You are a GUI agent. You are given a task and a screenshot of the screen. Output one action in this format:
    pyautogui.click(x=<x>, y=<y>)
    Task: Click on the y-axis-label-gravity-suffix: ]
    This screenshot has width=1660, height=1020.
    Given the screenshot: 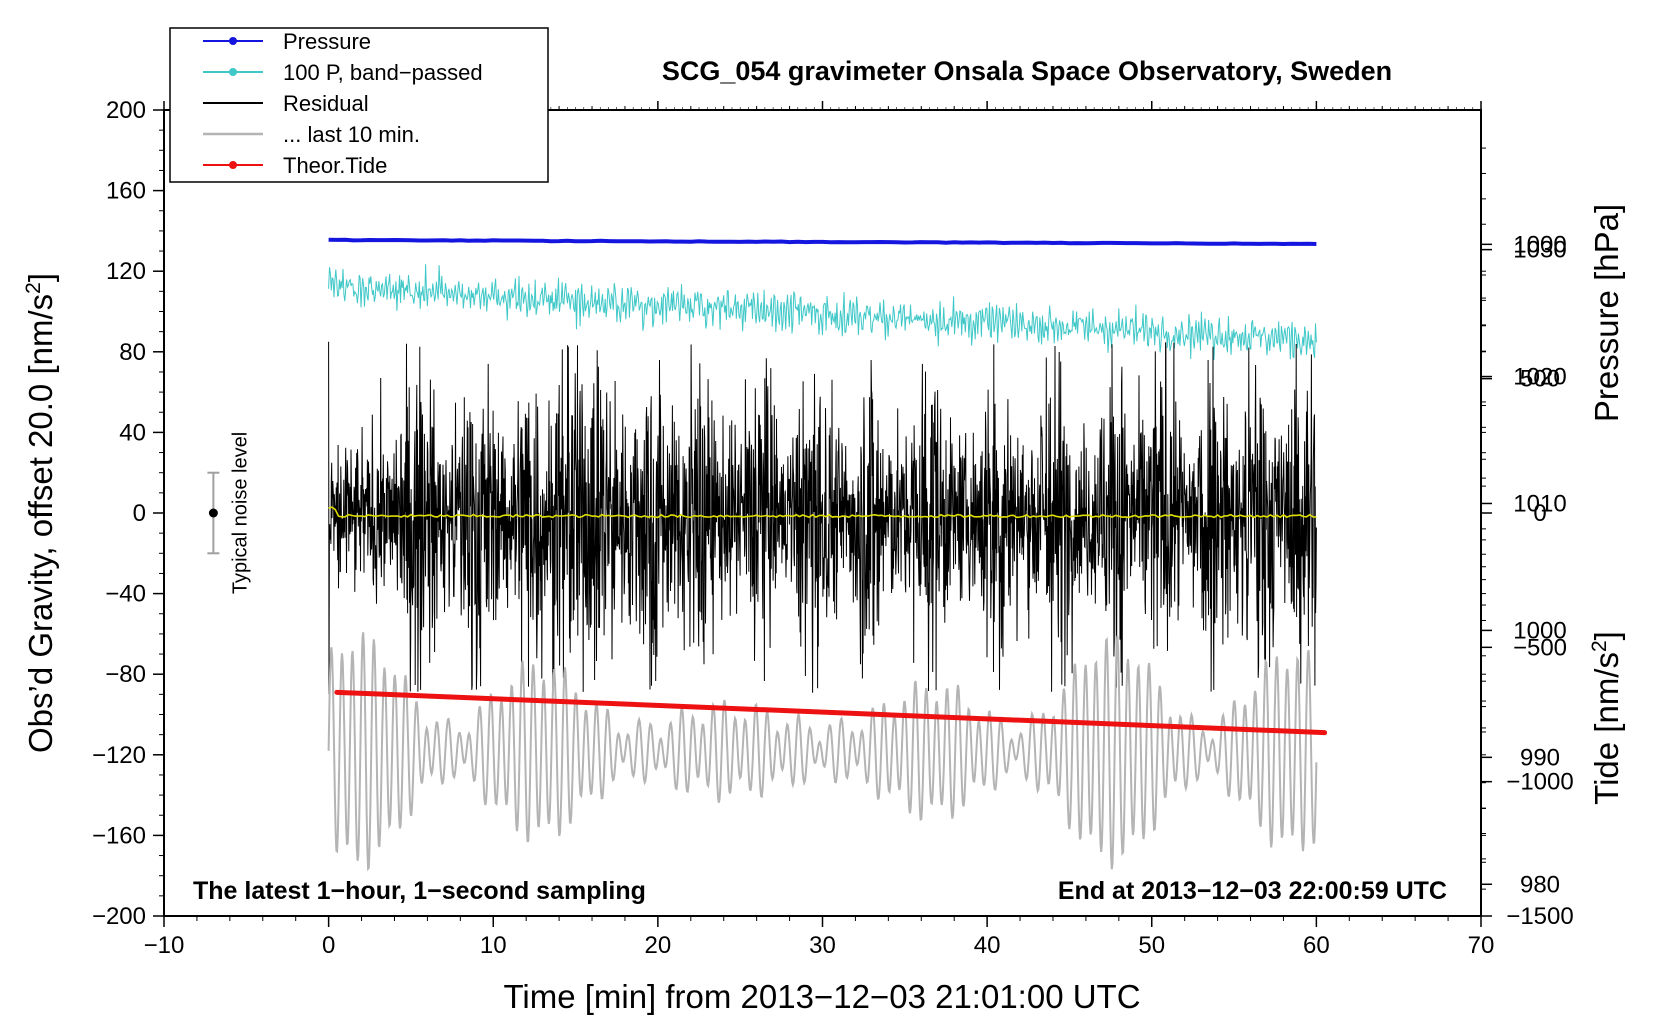 What is the action you would take?
    pyautogui.click(x=40, y=277)
    